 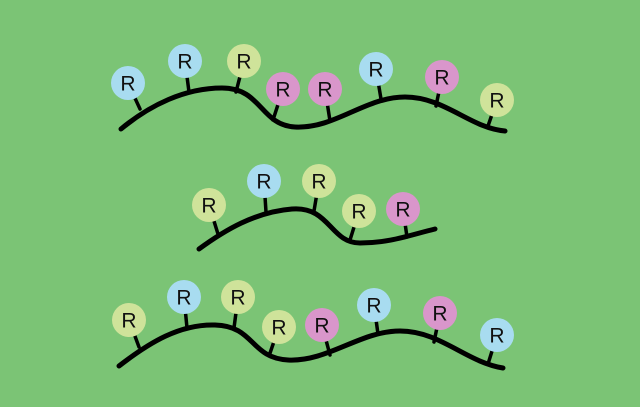 I want to click on polymer-chain-1: R R R R R R R R, so click(x=312, y=89).